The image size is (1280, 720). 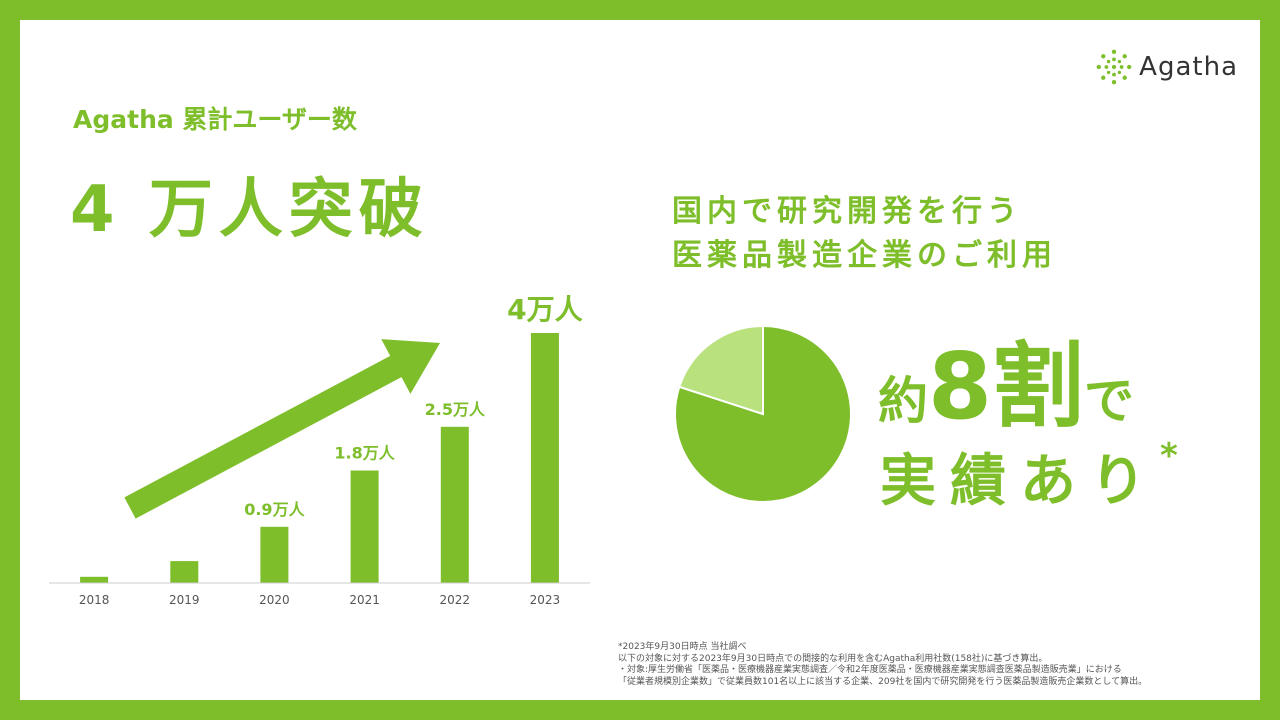 I want to click on bar-2020, so click(x=274, y=555).